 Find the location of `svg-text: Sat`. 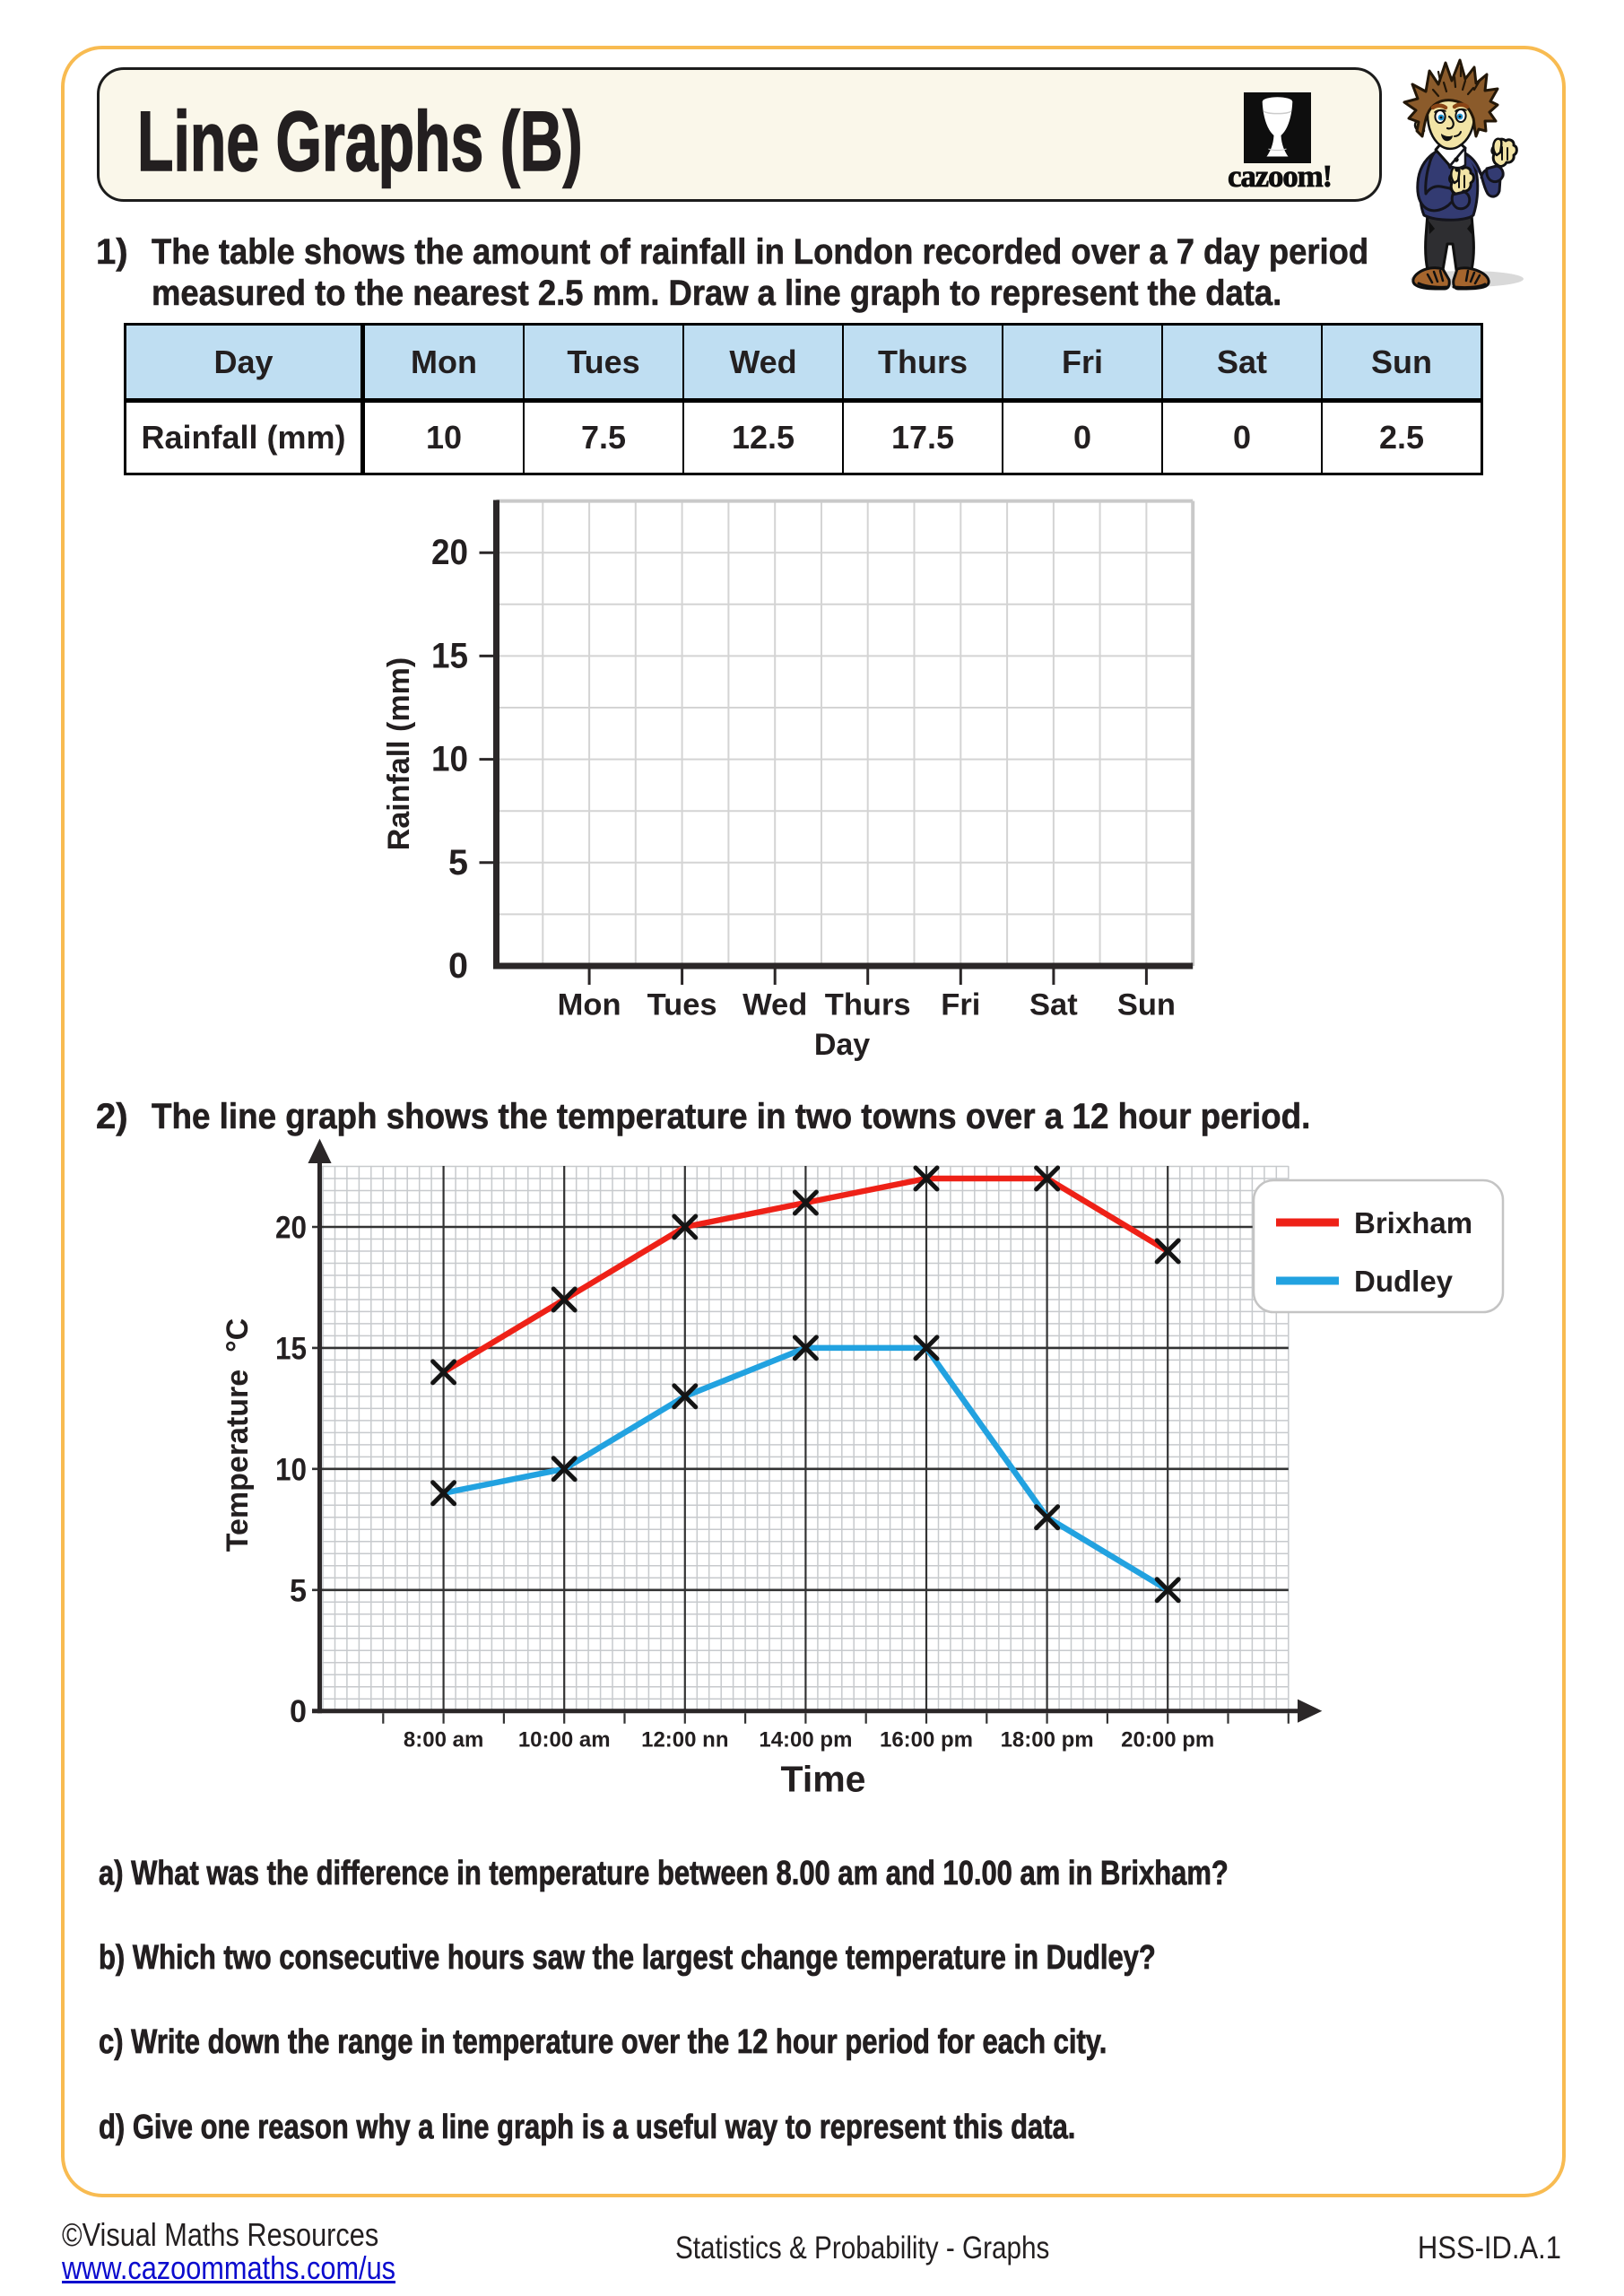

svg-text: Sat is located at coordinates (1053, 1004).